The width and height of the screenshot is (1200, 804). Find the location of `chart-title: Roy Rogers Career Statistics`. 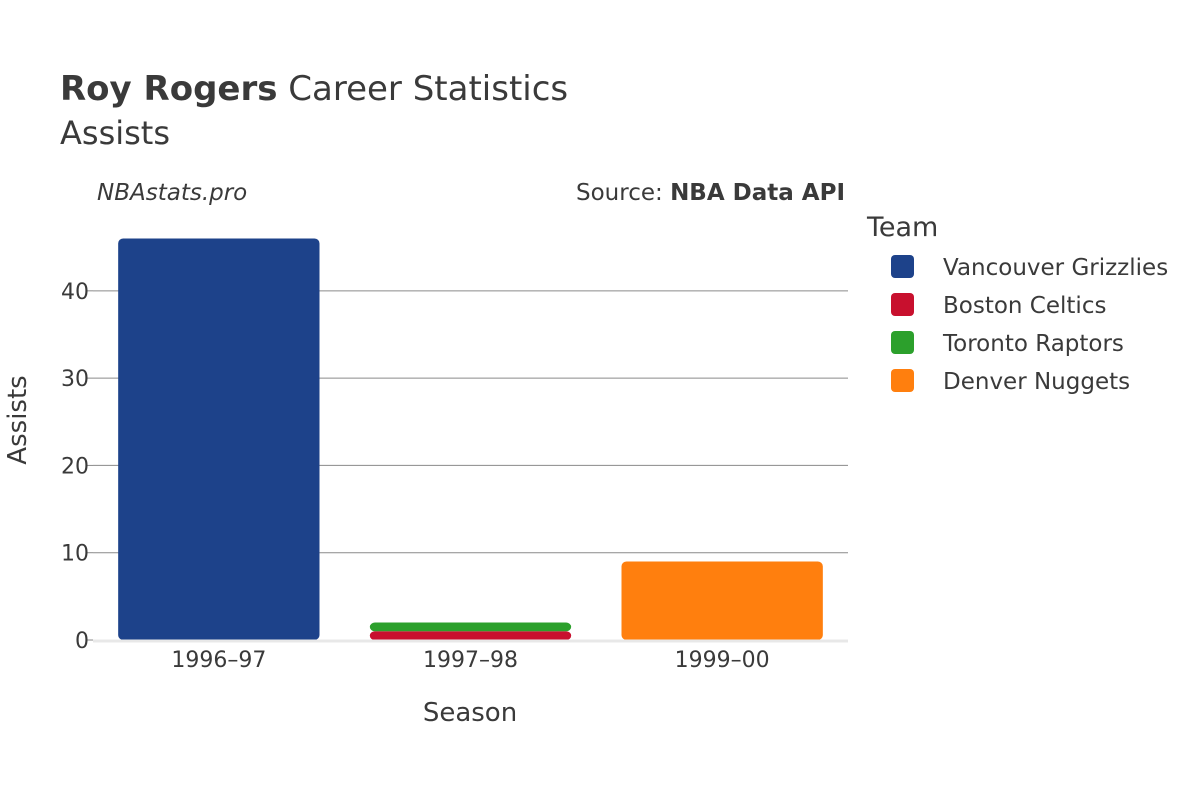

chart-title: Roy Rogers Career Statistics is located at coordinates (314, 89).